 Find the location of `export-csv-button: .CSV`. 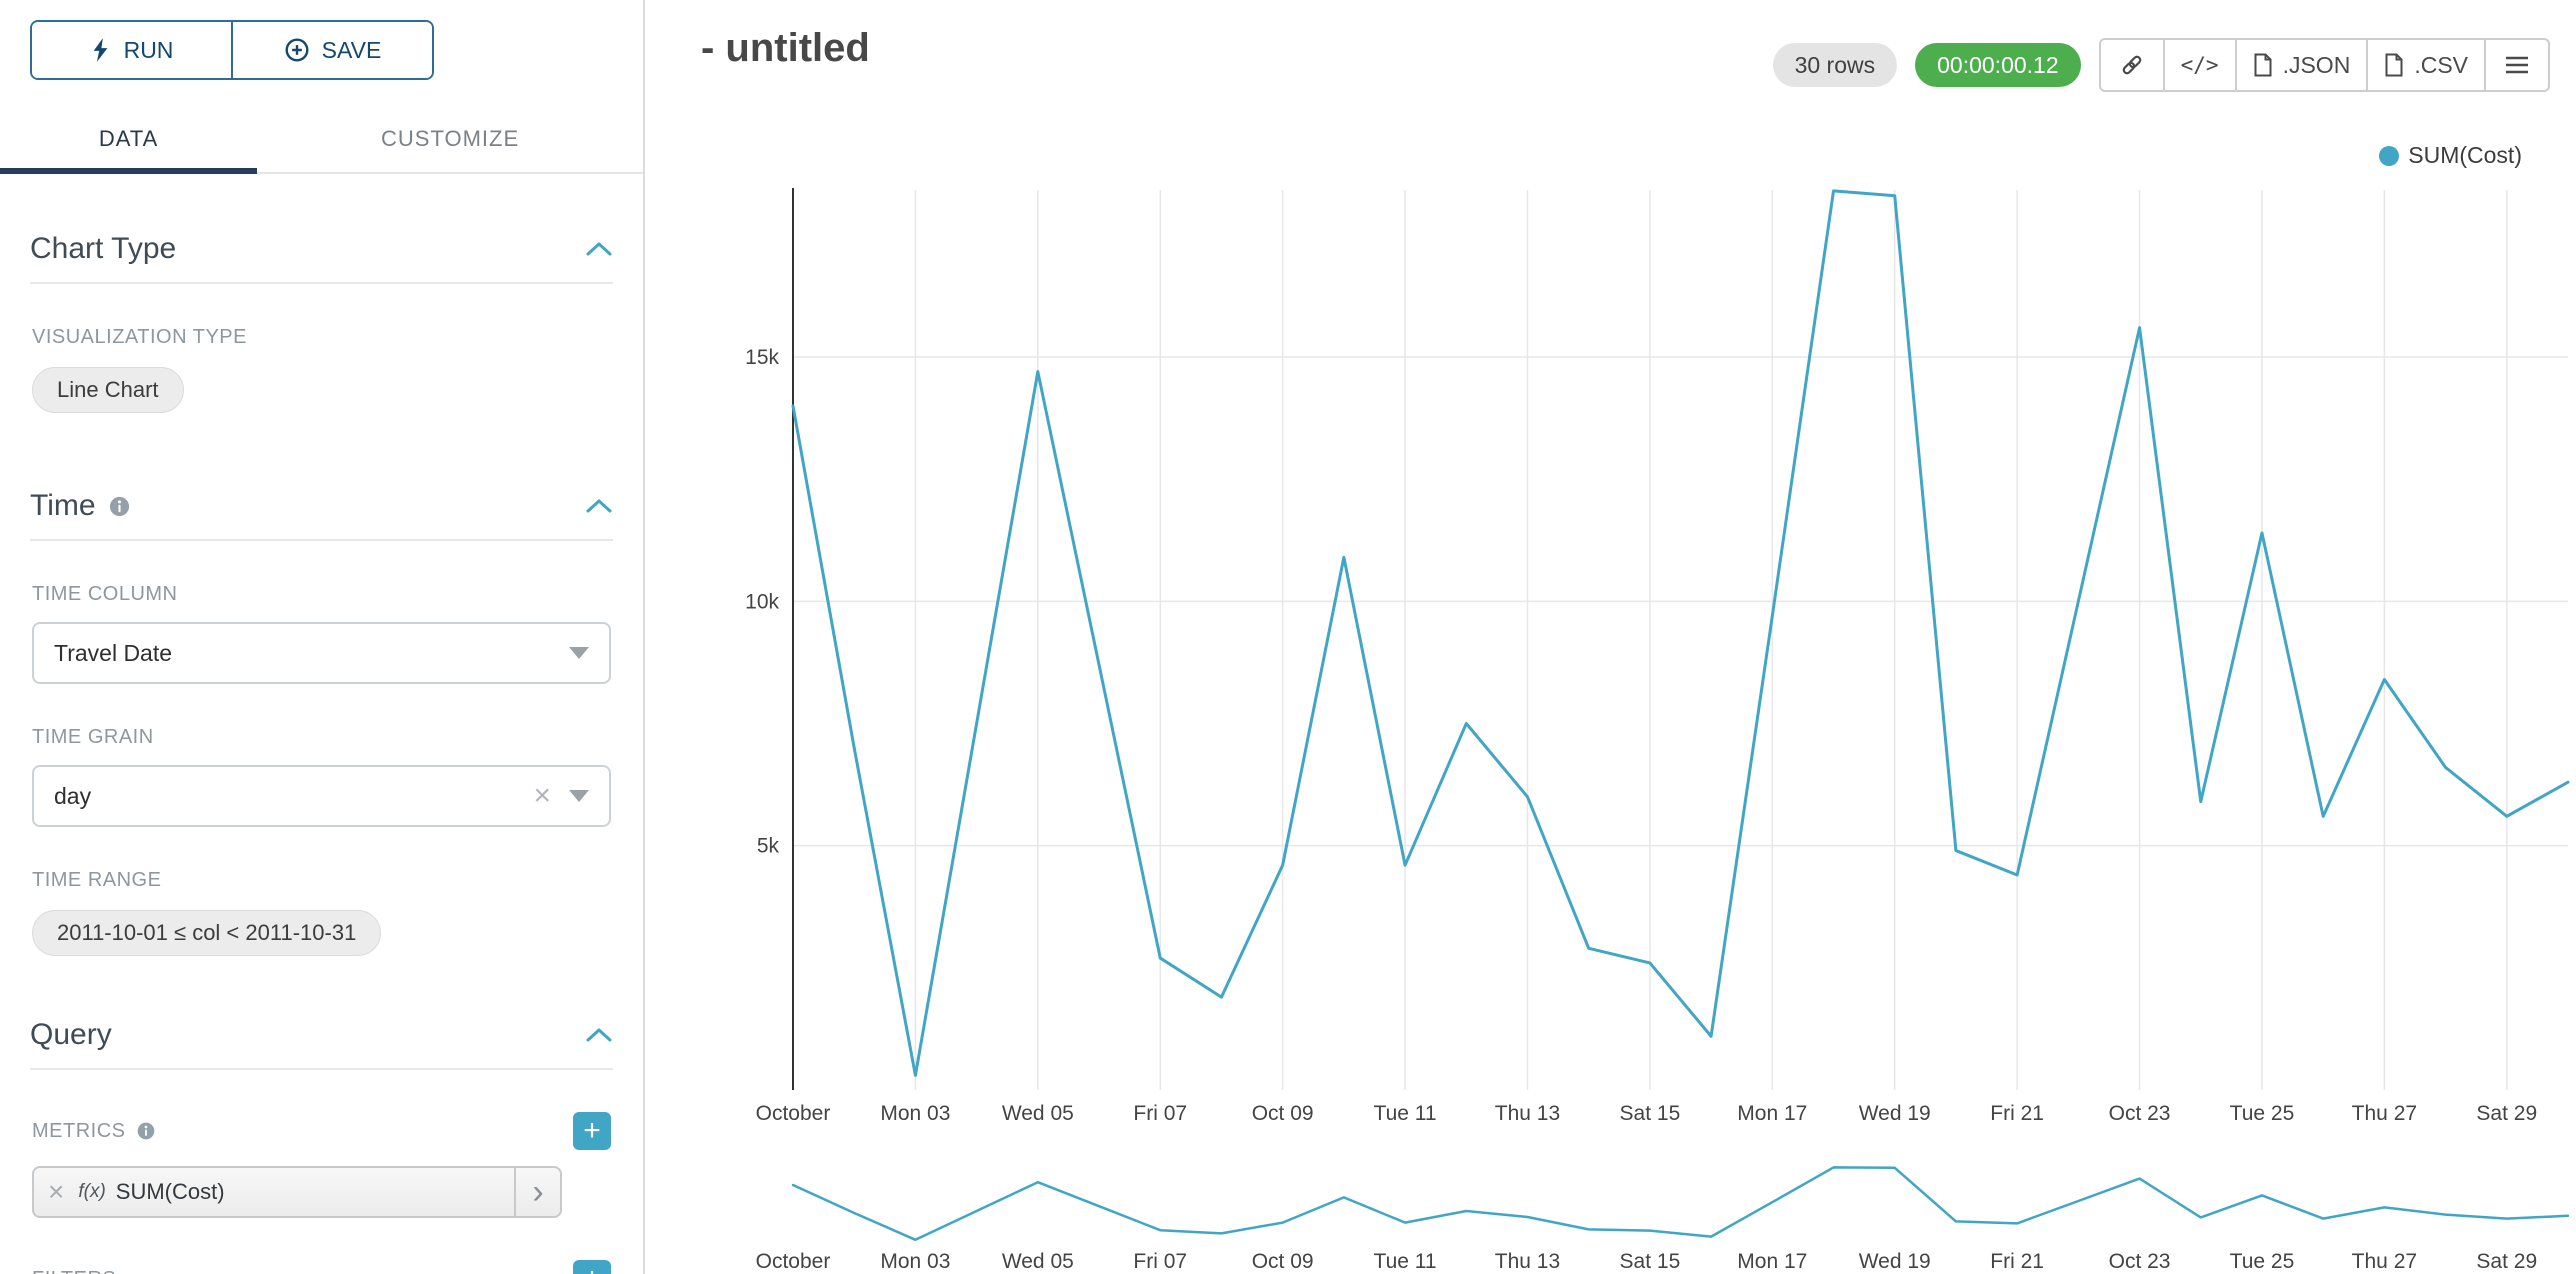

export-csv-button: .CSV is located at coordinates (2426, 65).